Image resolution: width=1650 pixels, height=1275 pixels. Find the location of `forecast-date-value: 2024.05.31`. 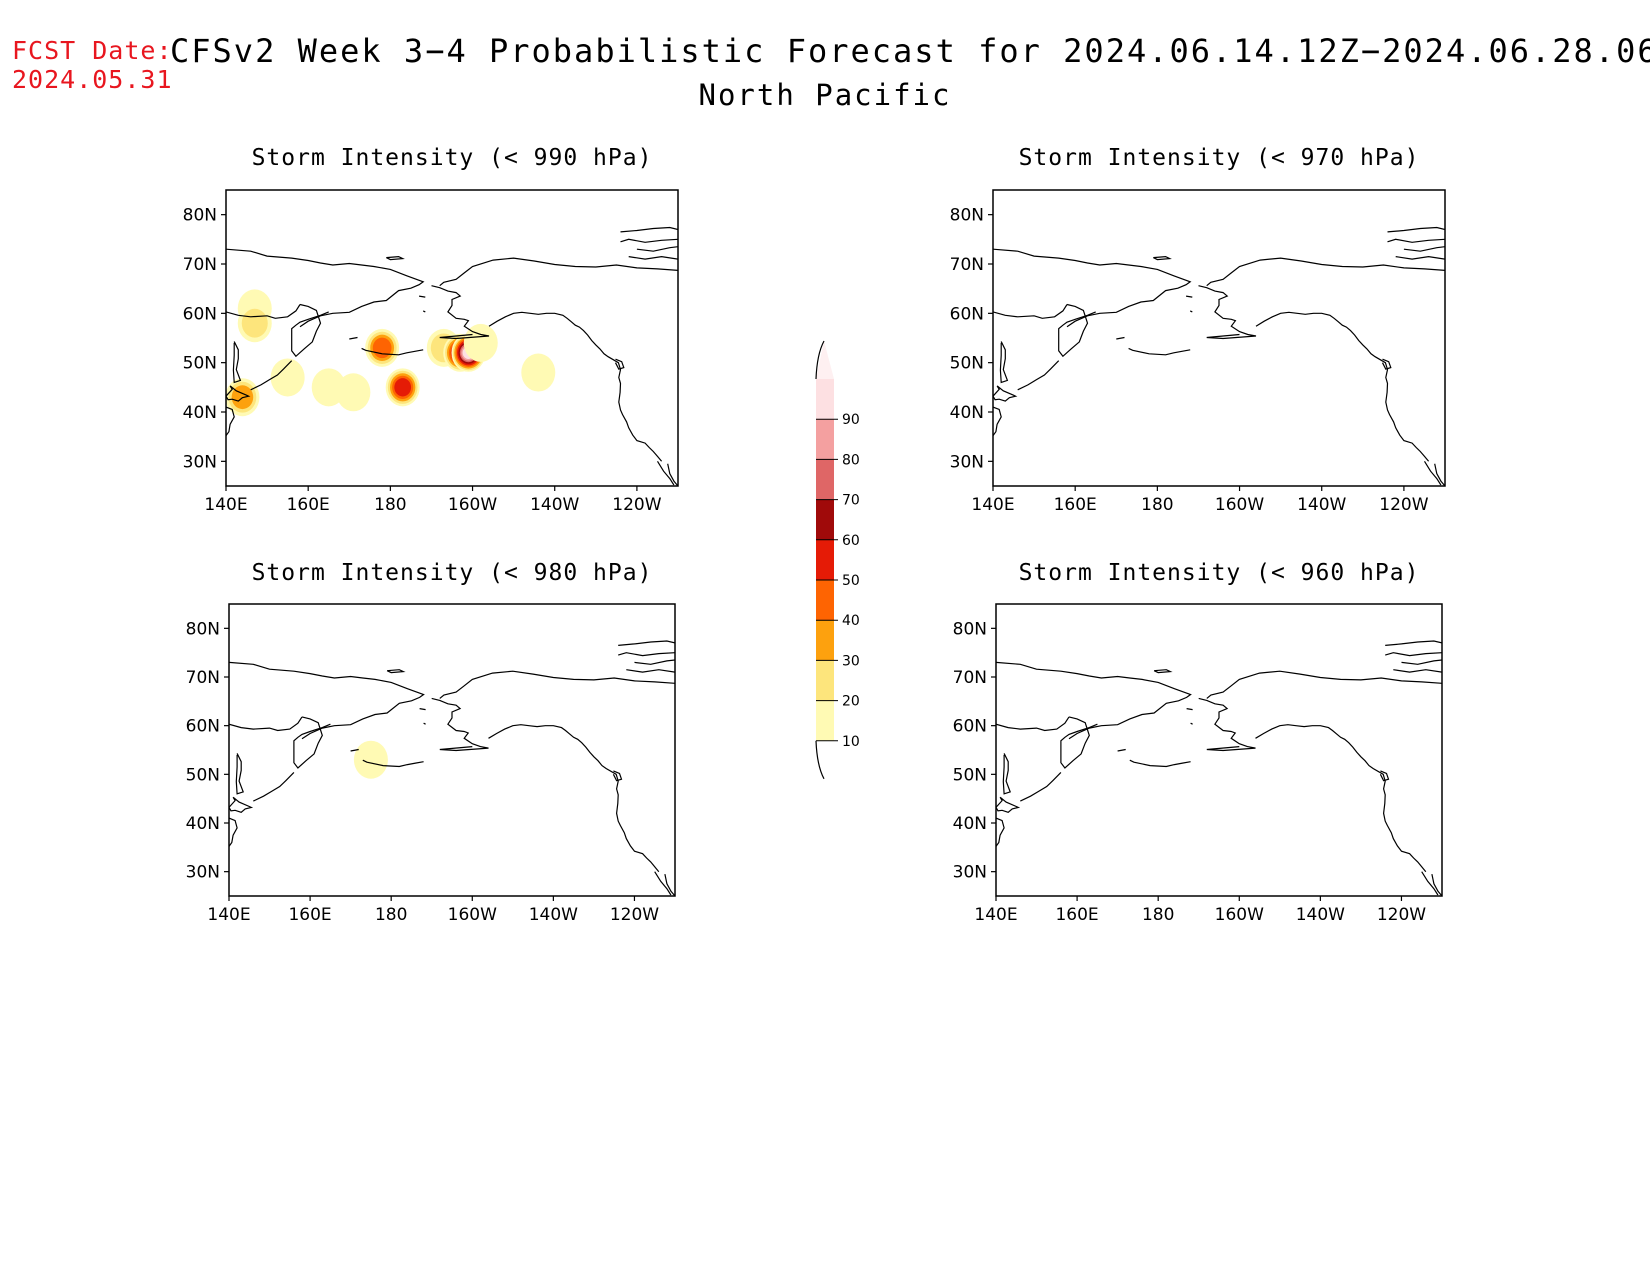

forecast-date-value: 2024.05.31 is located at coordinates (92, 79).